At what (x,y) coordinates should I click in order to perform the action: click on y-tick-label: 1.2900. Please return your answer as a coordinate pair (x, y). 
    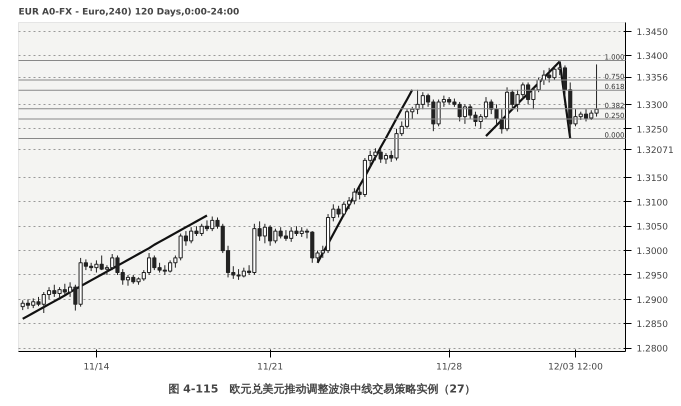
    Looking at the image, I should click on (652, 301).